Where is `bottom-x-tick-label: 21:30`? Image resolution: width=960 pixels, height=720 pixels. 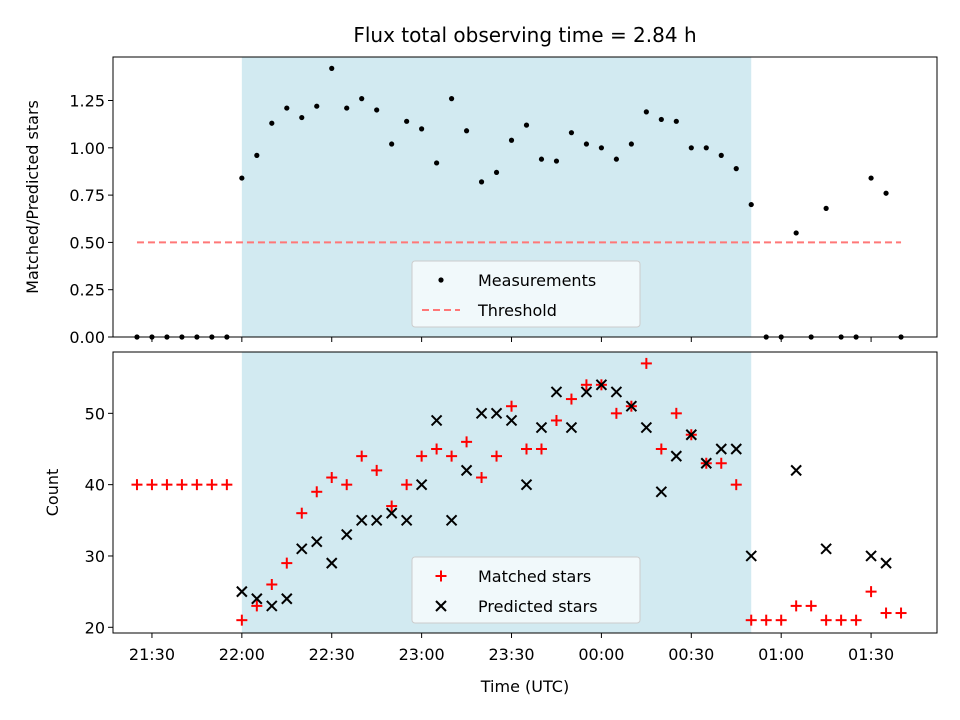
bottom-x-tick-label: 21:30 is located at coordinates (152, 654).